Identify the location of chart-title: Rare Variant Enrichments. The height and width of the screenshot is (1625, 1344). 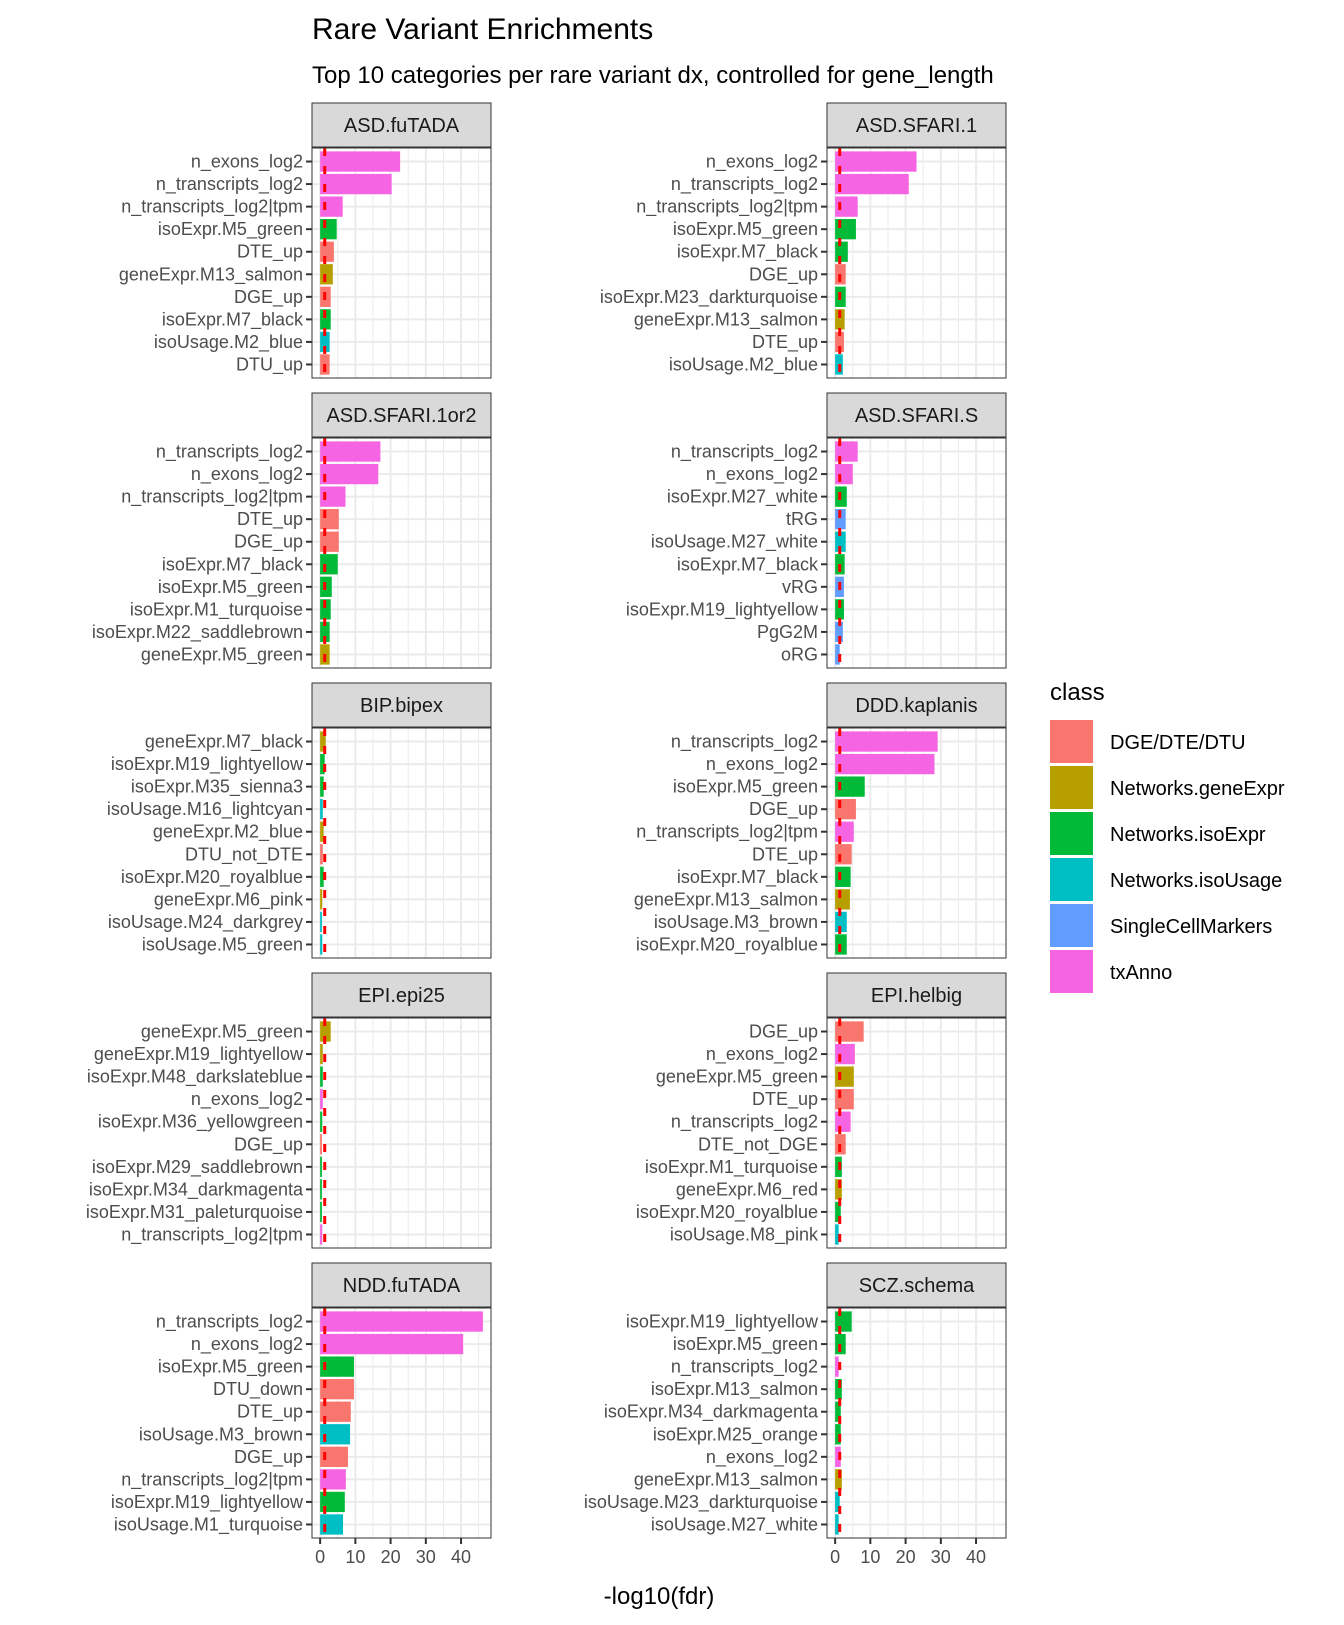
(482, 29).